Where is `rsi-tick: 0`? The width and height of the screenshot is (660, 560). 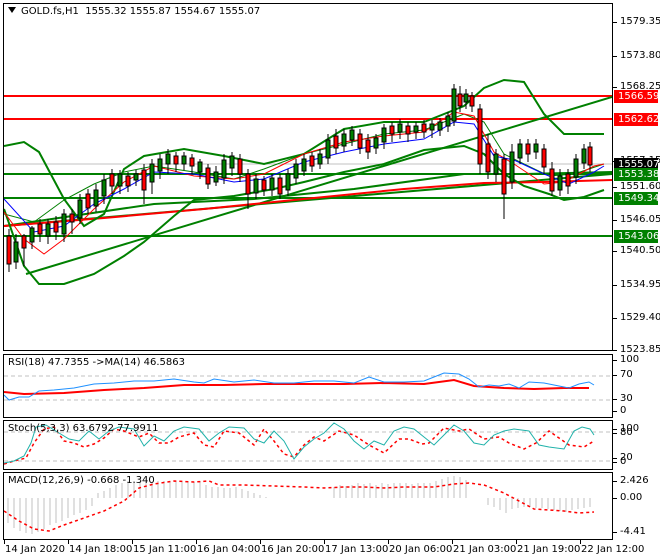 rsi-tick: 0 is located at coordinates (619, 410).